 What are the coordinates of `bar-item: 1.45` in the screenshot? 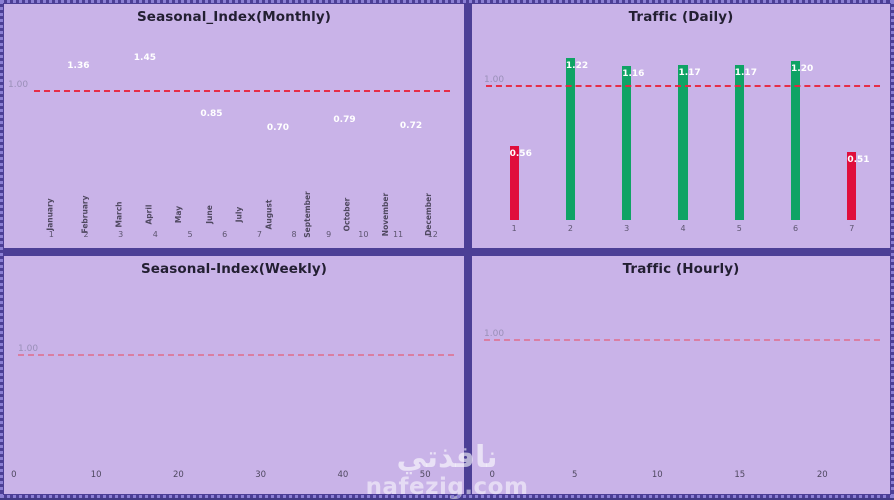 It's located at (145, 57).